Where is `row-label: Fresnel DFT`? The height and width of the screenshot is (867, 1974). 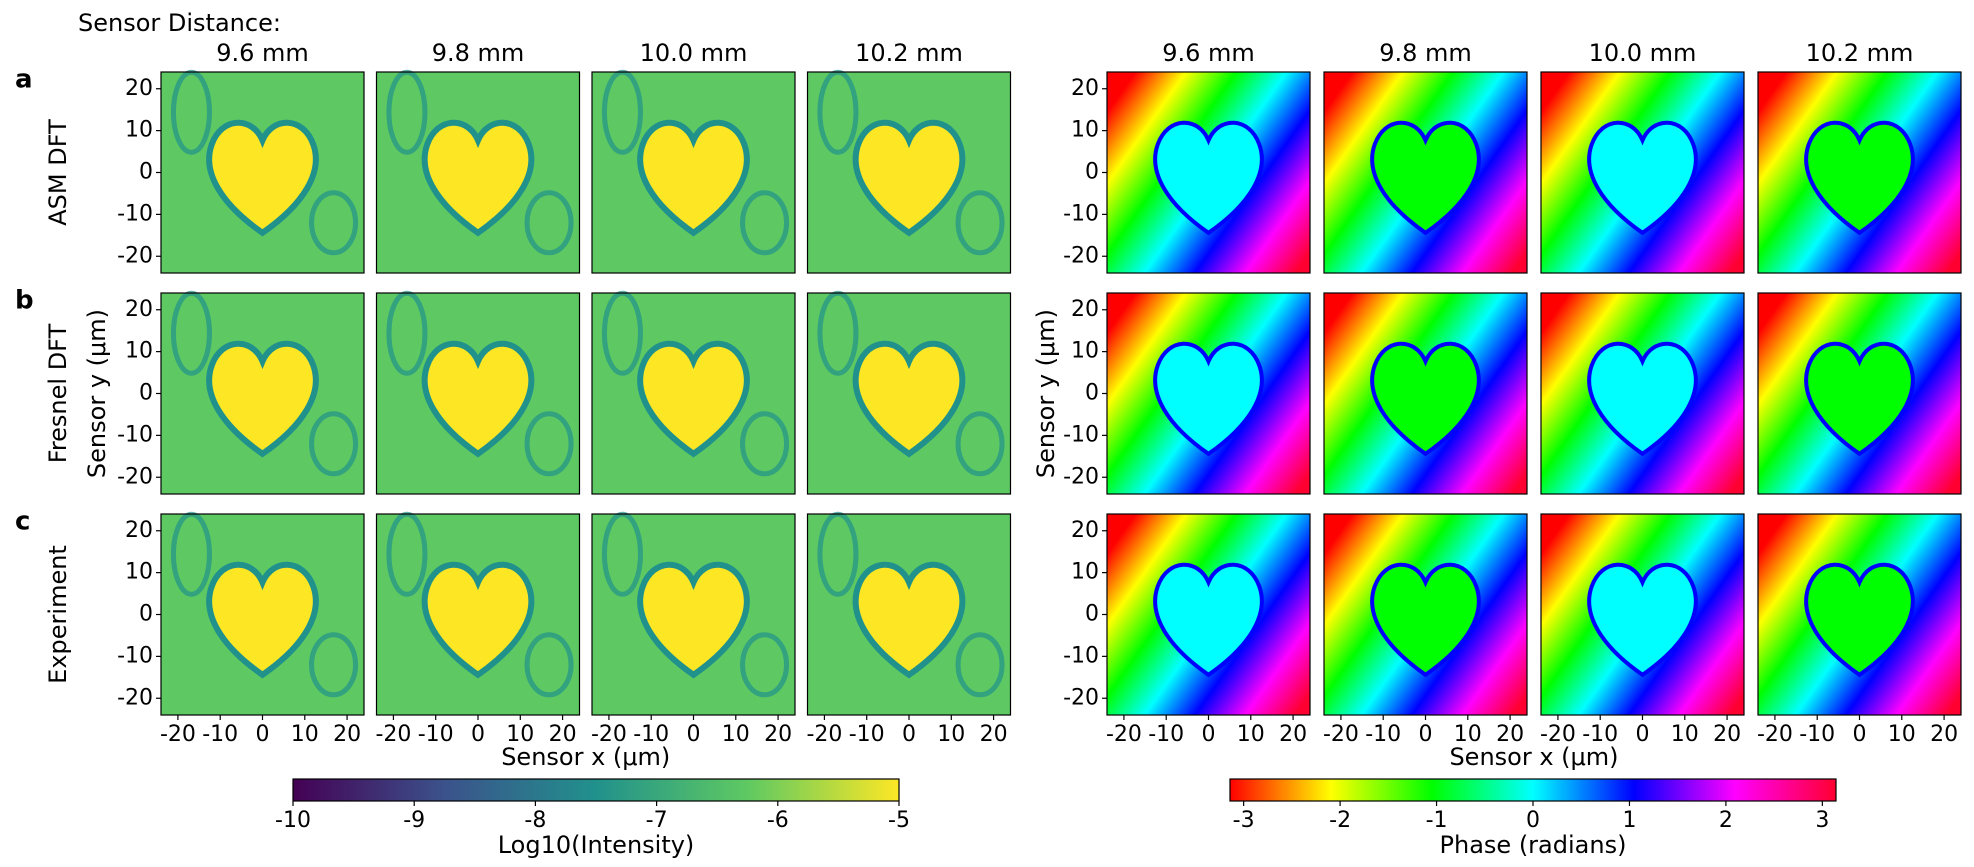 row-label: Fresnel DFT is located at coordinates (58, 393).